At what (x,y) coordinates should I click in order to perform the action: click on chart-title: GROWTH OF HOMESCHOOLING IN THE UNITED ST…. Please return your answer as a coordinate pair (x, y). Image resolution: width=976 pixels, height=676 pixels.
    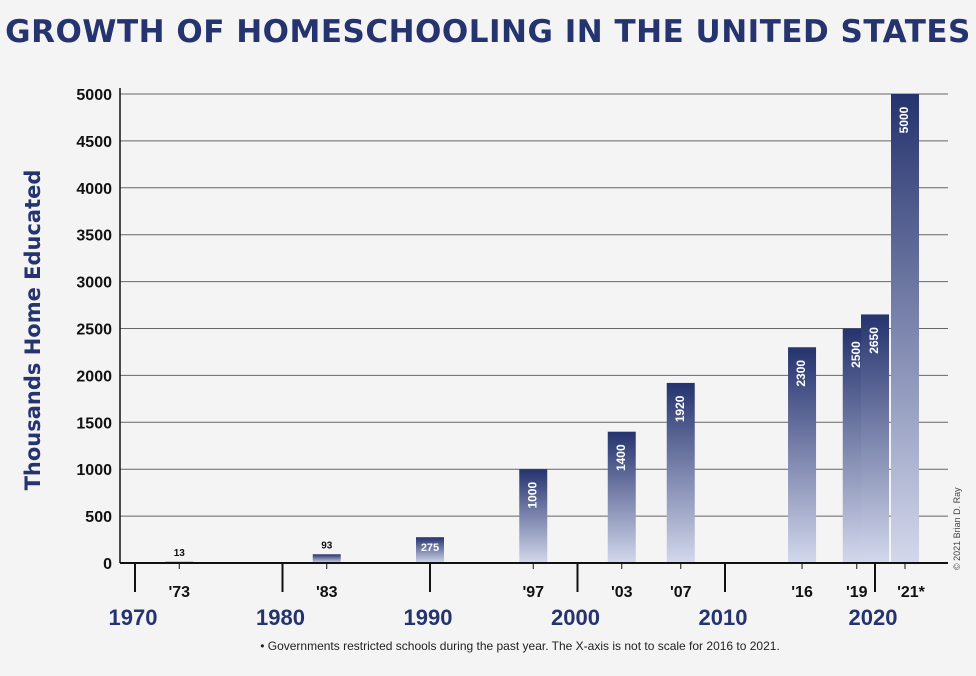
    Looking at the image, I should click on (488, 32).